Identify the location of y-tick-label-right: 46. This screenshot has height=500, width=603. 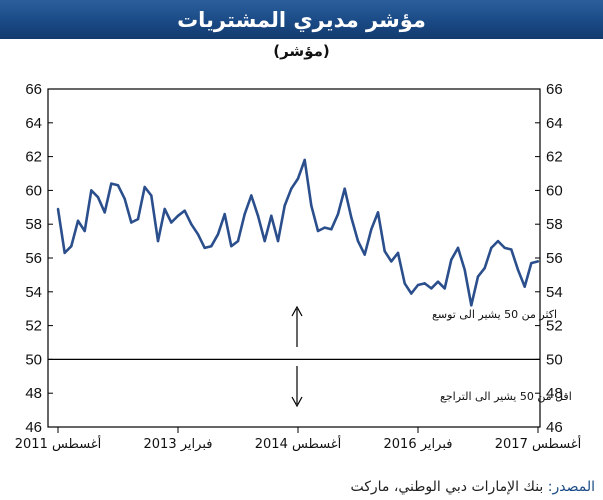
(554, 427).